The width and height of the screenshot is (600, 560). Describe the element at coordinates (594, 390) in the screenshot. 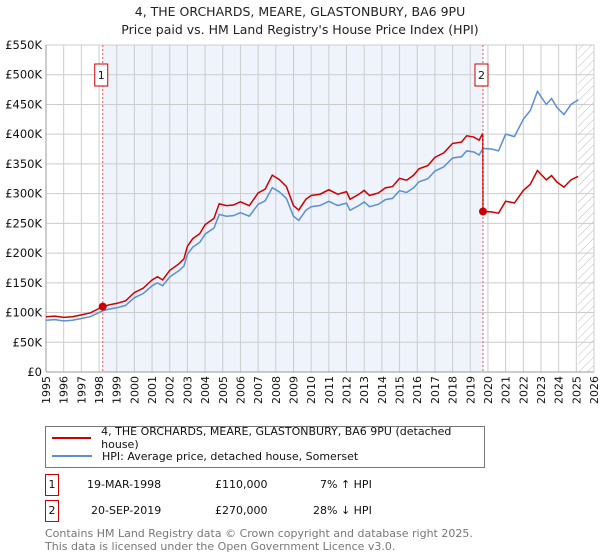

I see `x-tick-label: 2026` at that location.